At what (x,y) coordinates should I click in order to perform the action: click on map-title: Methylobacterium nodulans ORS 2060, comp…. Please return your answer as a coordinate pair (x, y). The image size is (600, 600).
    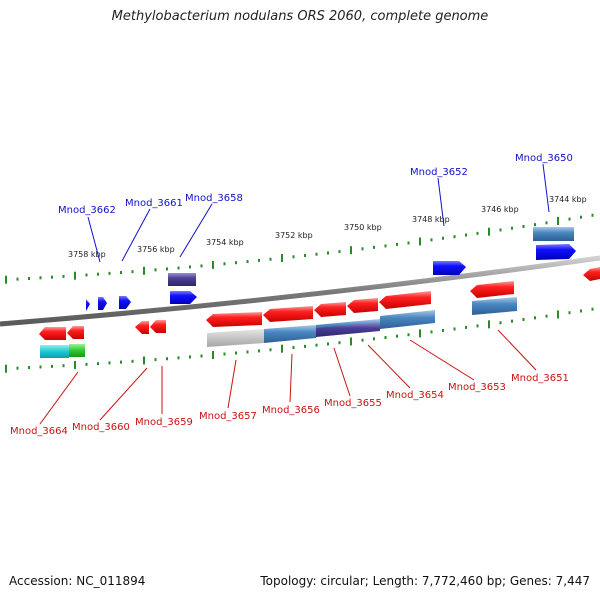
    Looking at the image, I should click on (300, 16).